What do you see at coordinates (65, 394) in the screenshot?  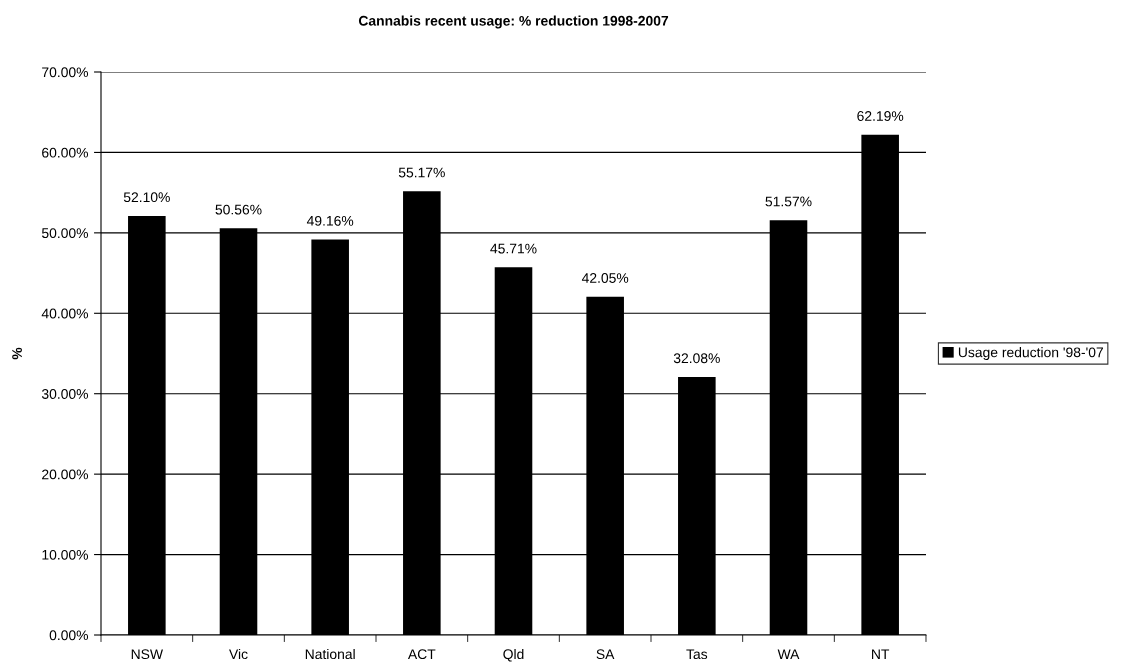 I see `y-tick-label: 30.00%` at bounding box center [65, 394].